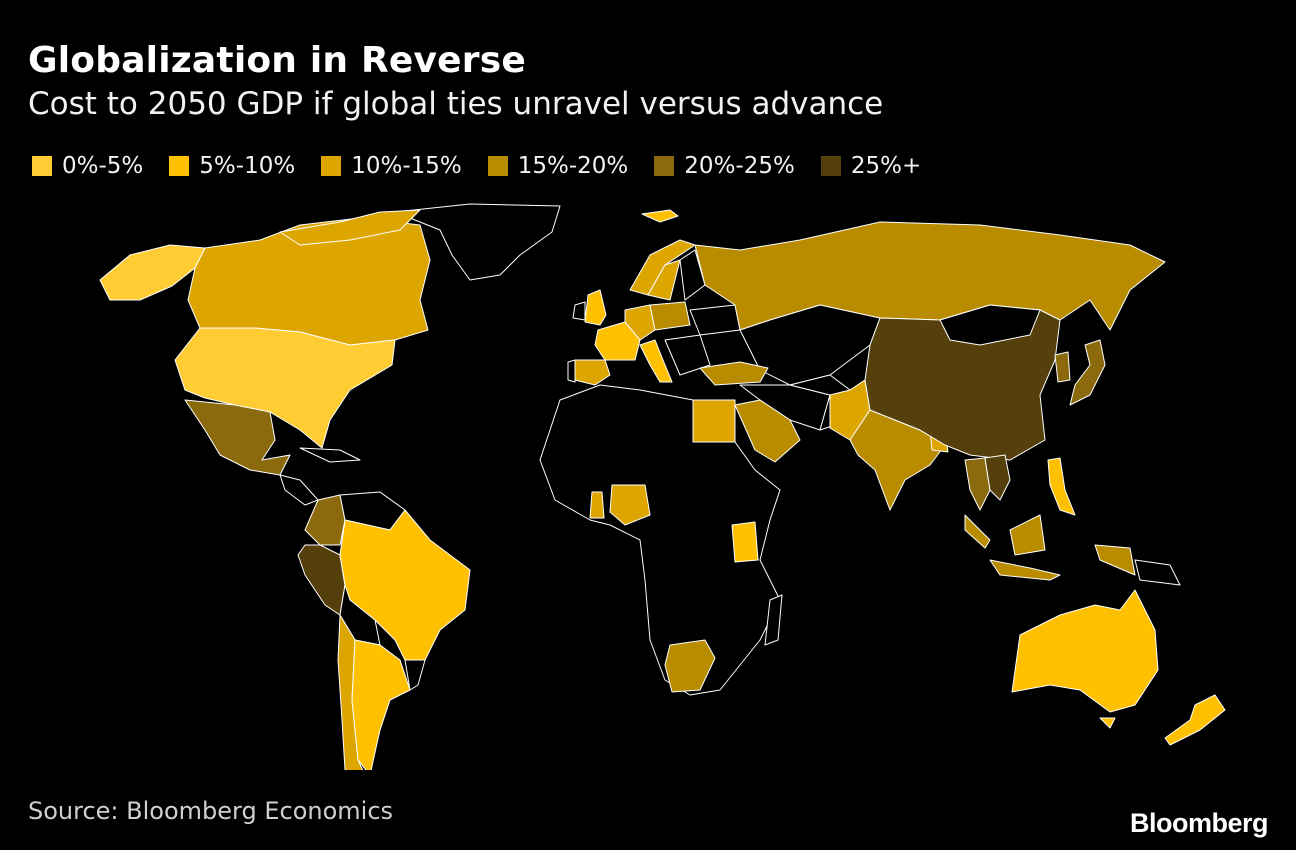  I want to click on region-turkey, so click(734, 373).